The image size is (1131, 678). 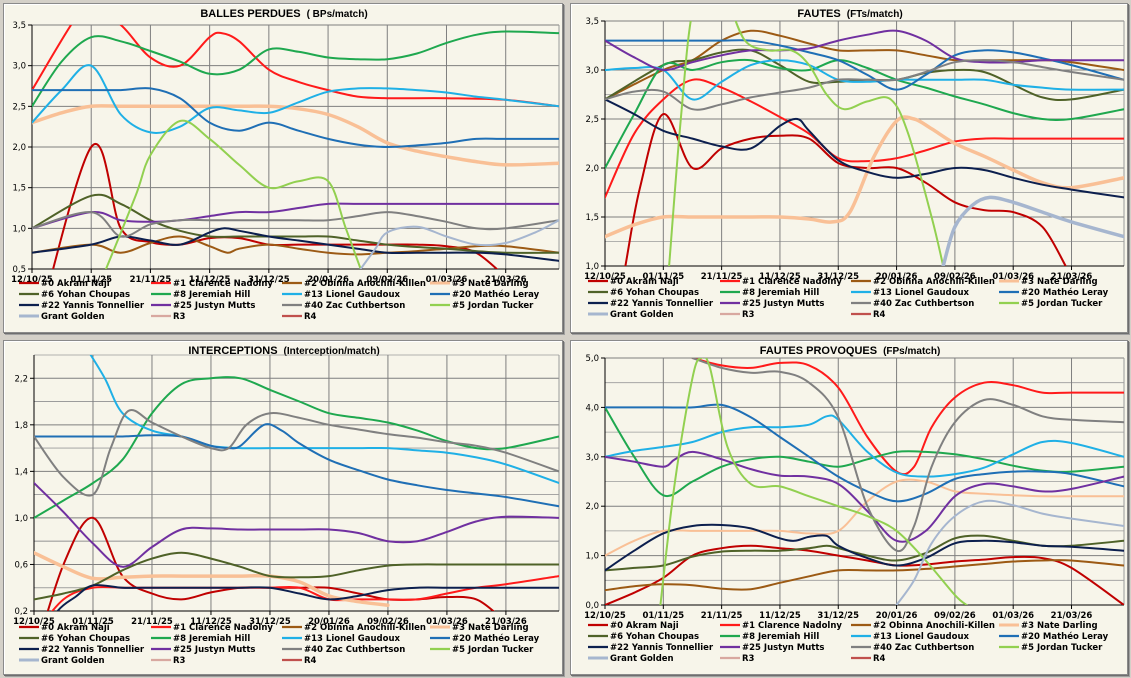 What do you see at coordinates (722, 616) in the screenshot?
I see `x-tick-label: 21/11/25` at bounding box center [722, 616].